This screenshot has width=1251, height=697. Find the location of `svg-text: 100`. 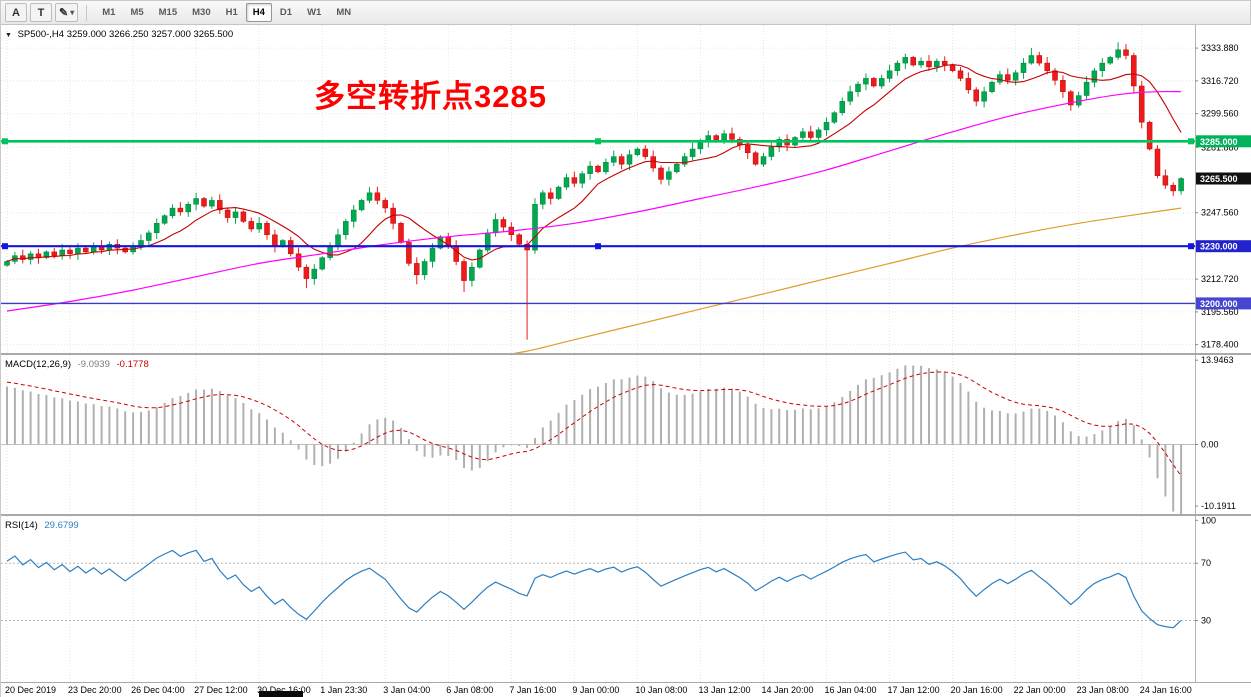

svg-text: 100 is located at coordinates (1208, 520).